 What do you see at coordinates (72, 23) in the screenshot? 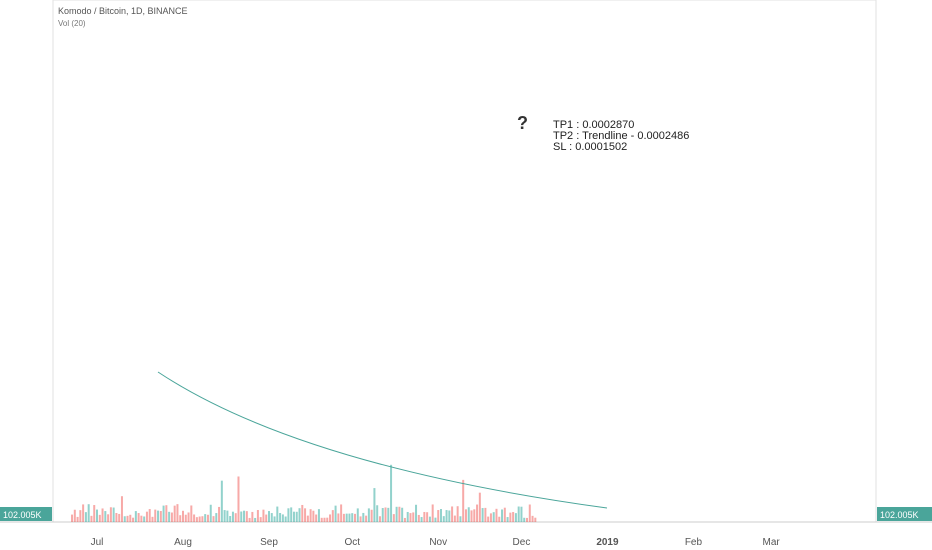
I see `volume-indicator-label: Vol (20)` at bounding box center [72, 23].